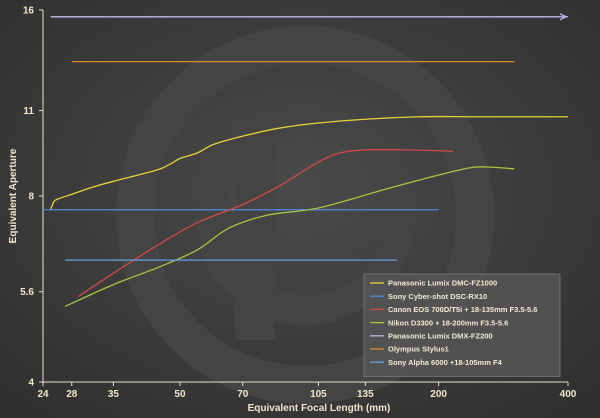 This screenshot has width=600, height=418. I want to click on y-tick-label: 4, so click(31, 383).